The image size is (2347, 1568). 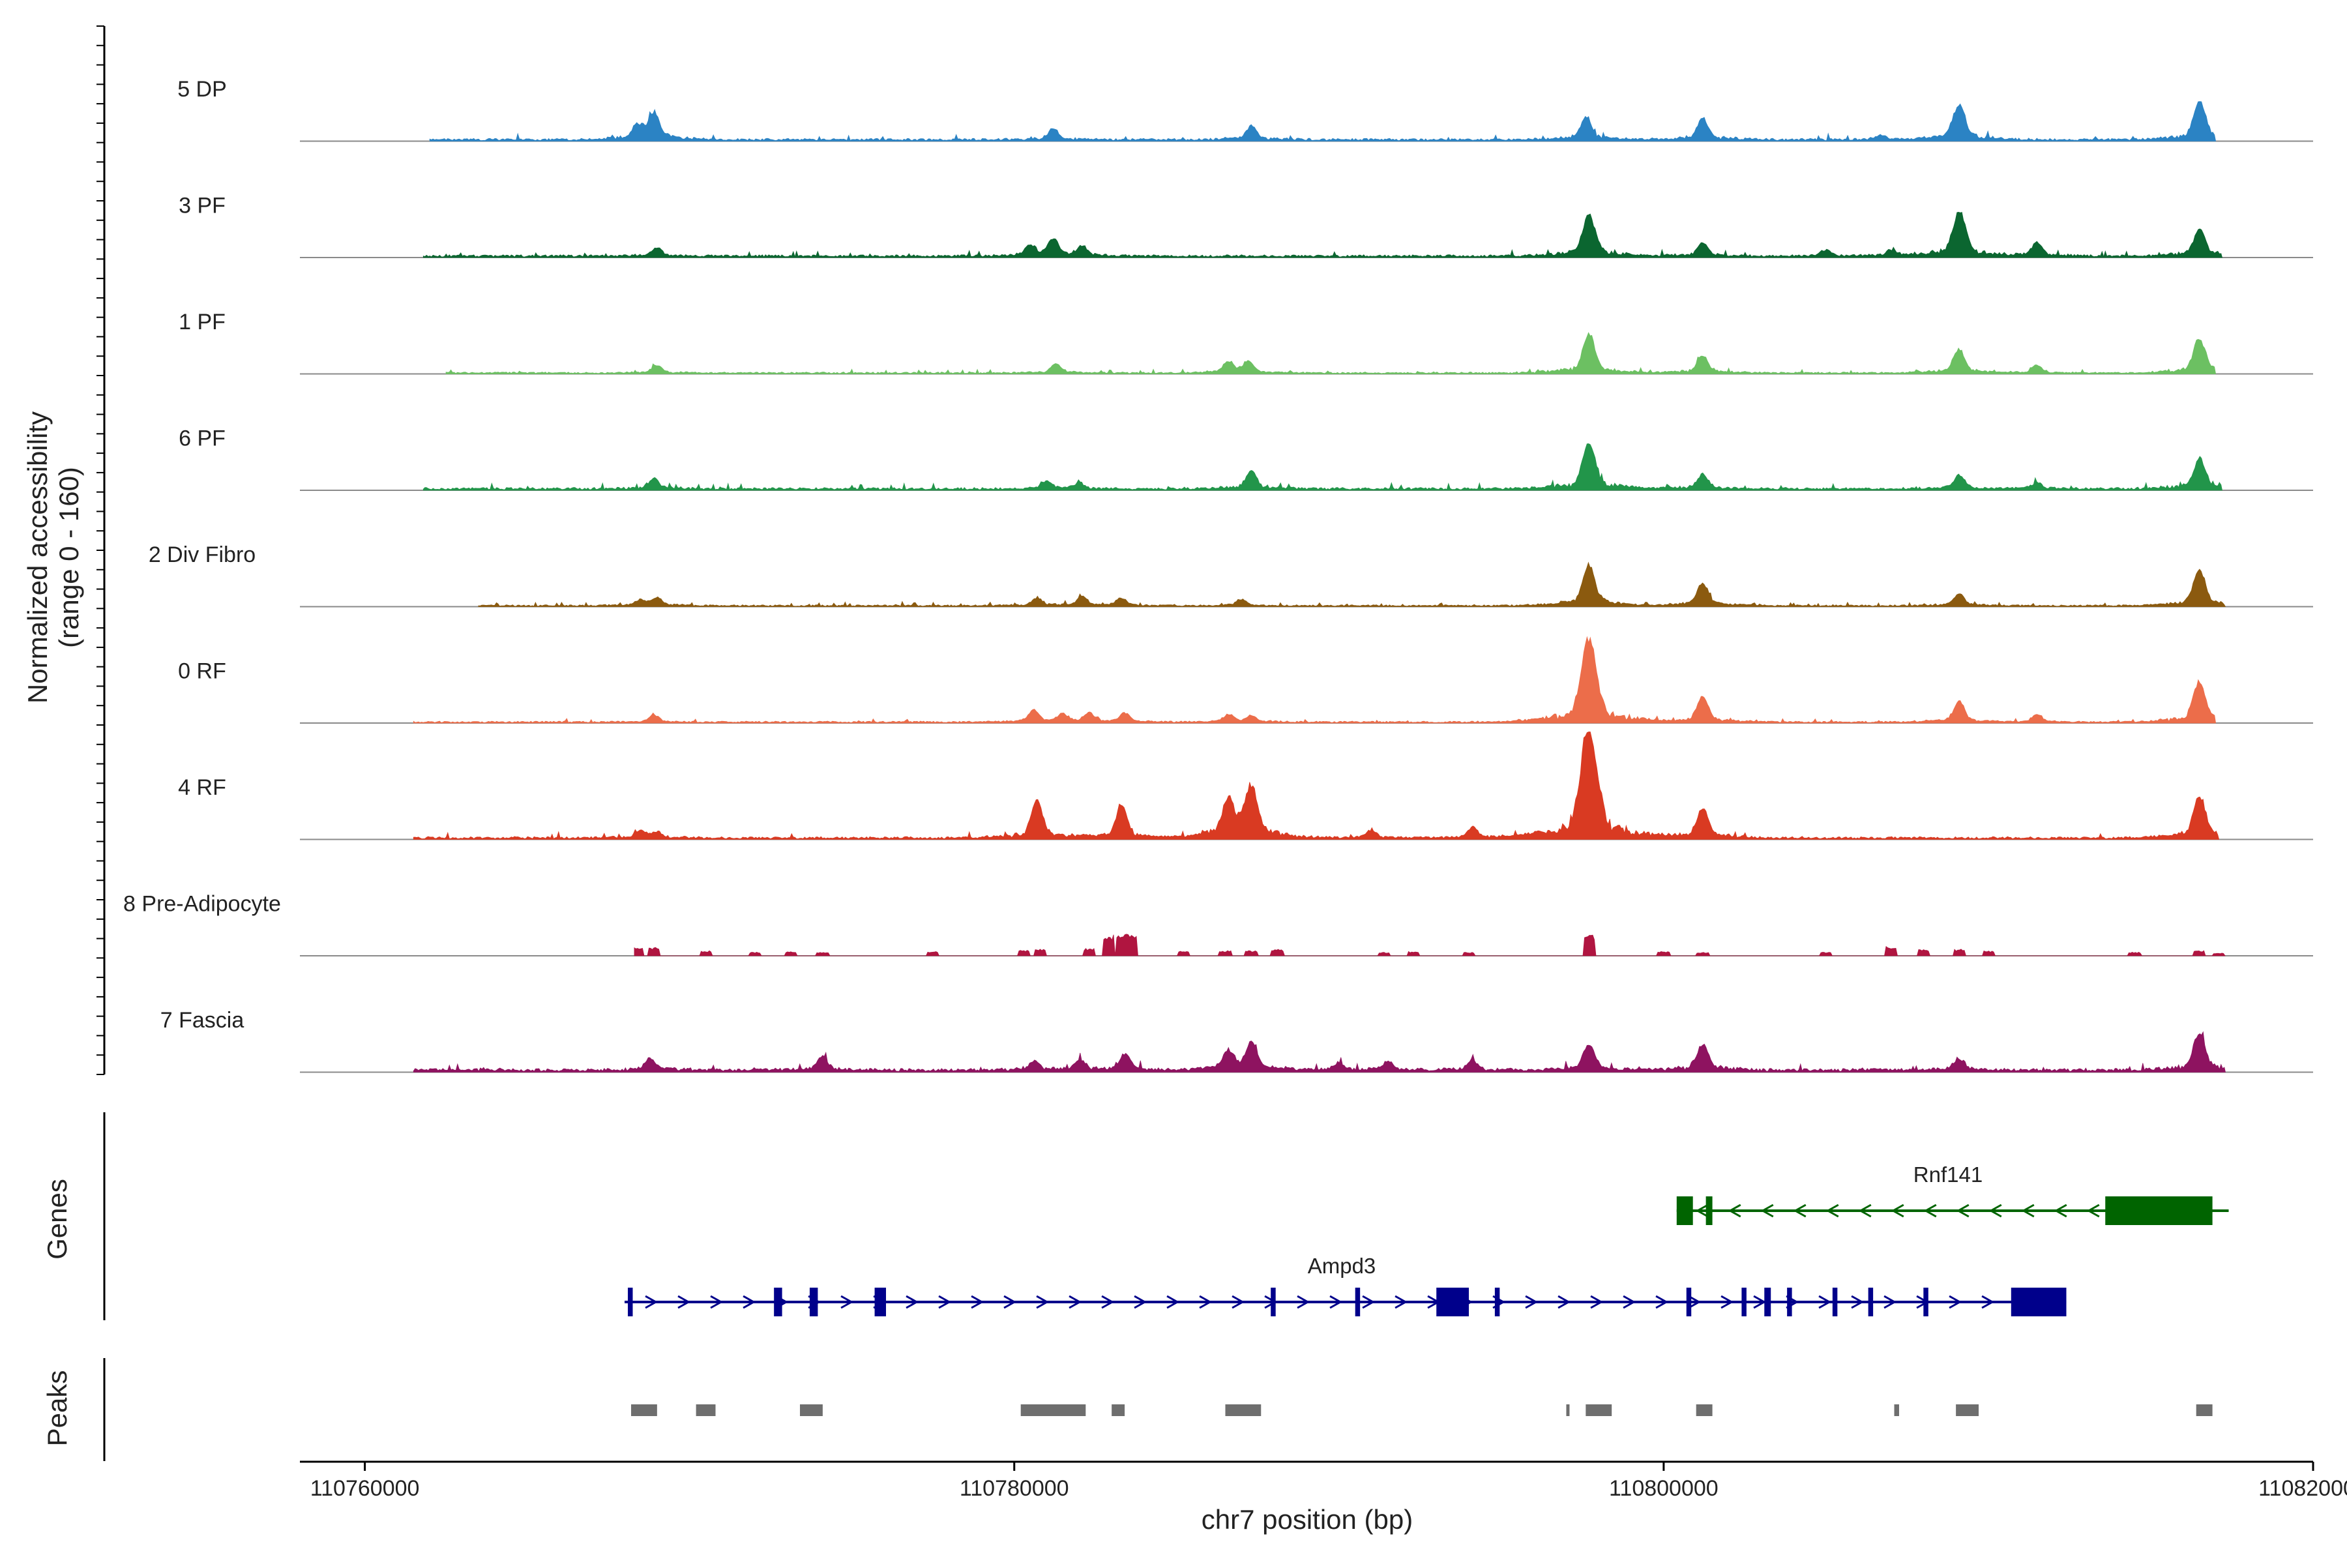 What do you see at coordinates (202, 439) in the screenshot?
I see `track-label: 6 PF` at bounding box center [202, 439].